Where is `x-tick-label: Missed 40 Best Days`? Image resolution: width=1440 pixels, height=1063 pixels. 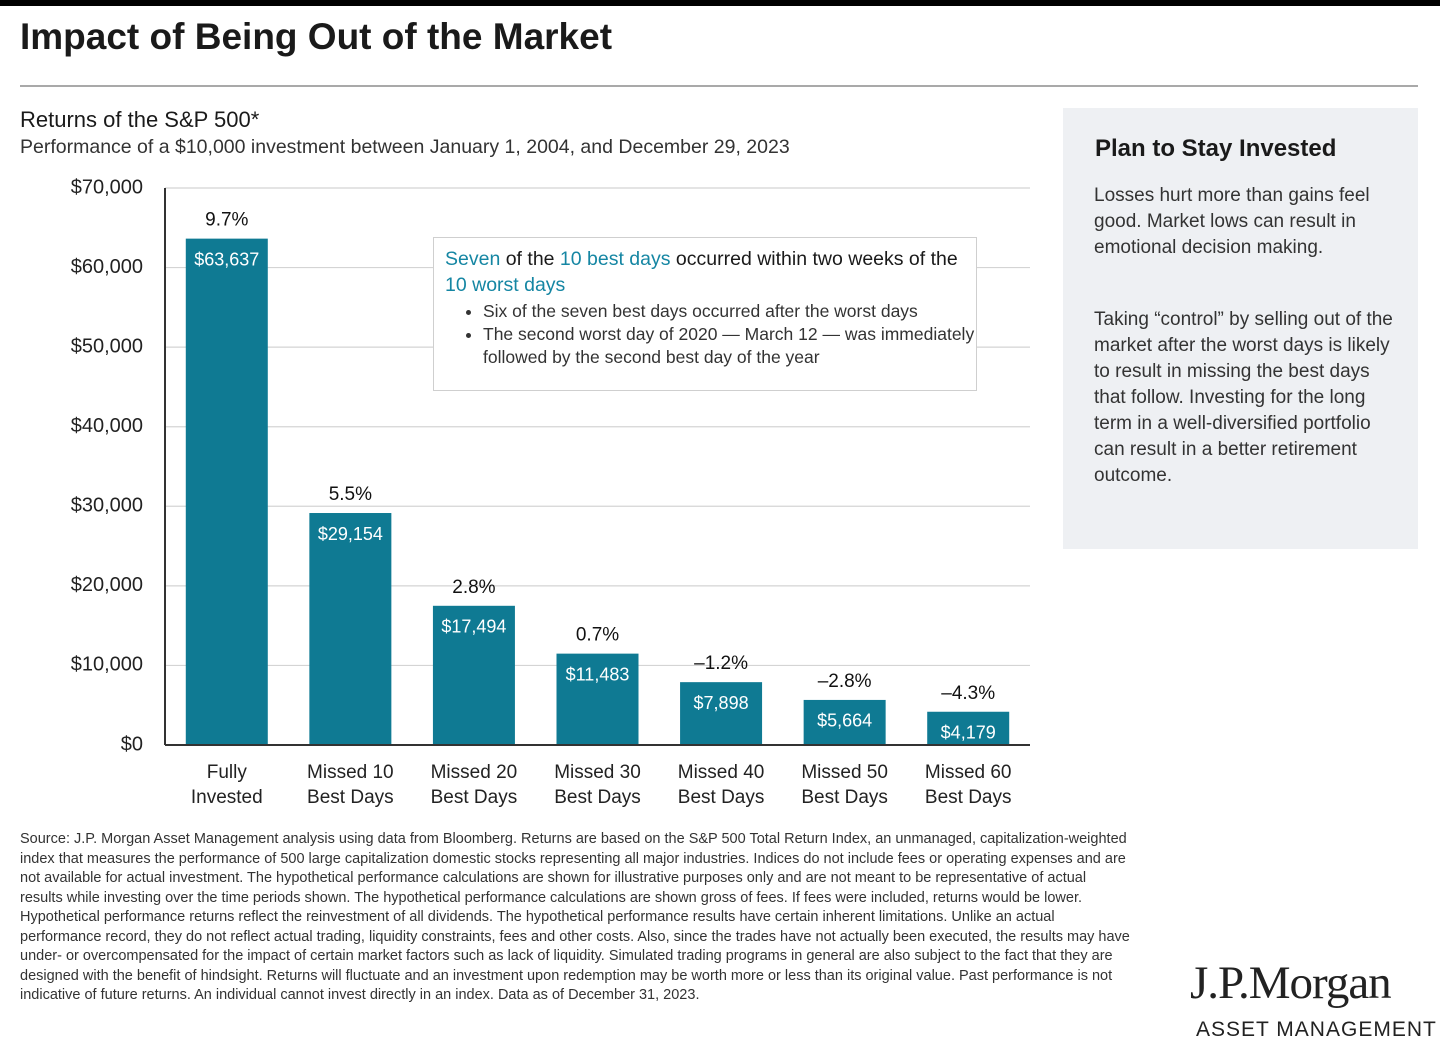
x-tick-label: Missed 40 Best Days is located at coordinates (721, 785).